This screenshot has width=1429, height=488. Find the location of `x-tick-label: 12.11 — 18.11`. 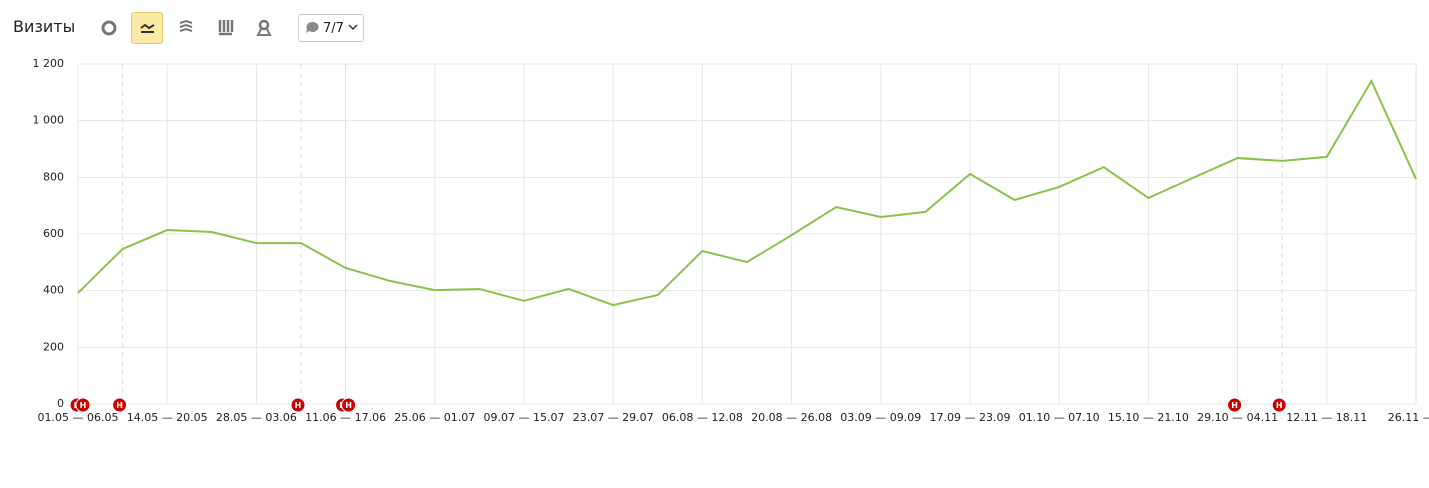

x-tick-label: 12.11 — 18.11 is located at coordinates (1326, 417).